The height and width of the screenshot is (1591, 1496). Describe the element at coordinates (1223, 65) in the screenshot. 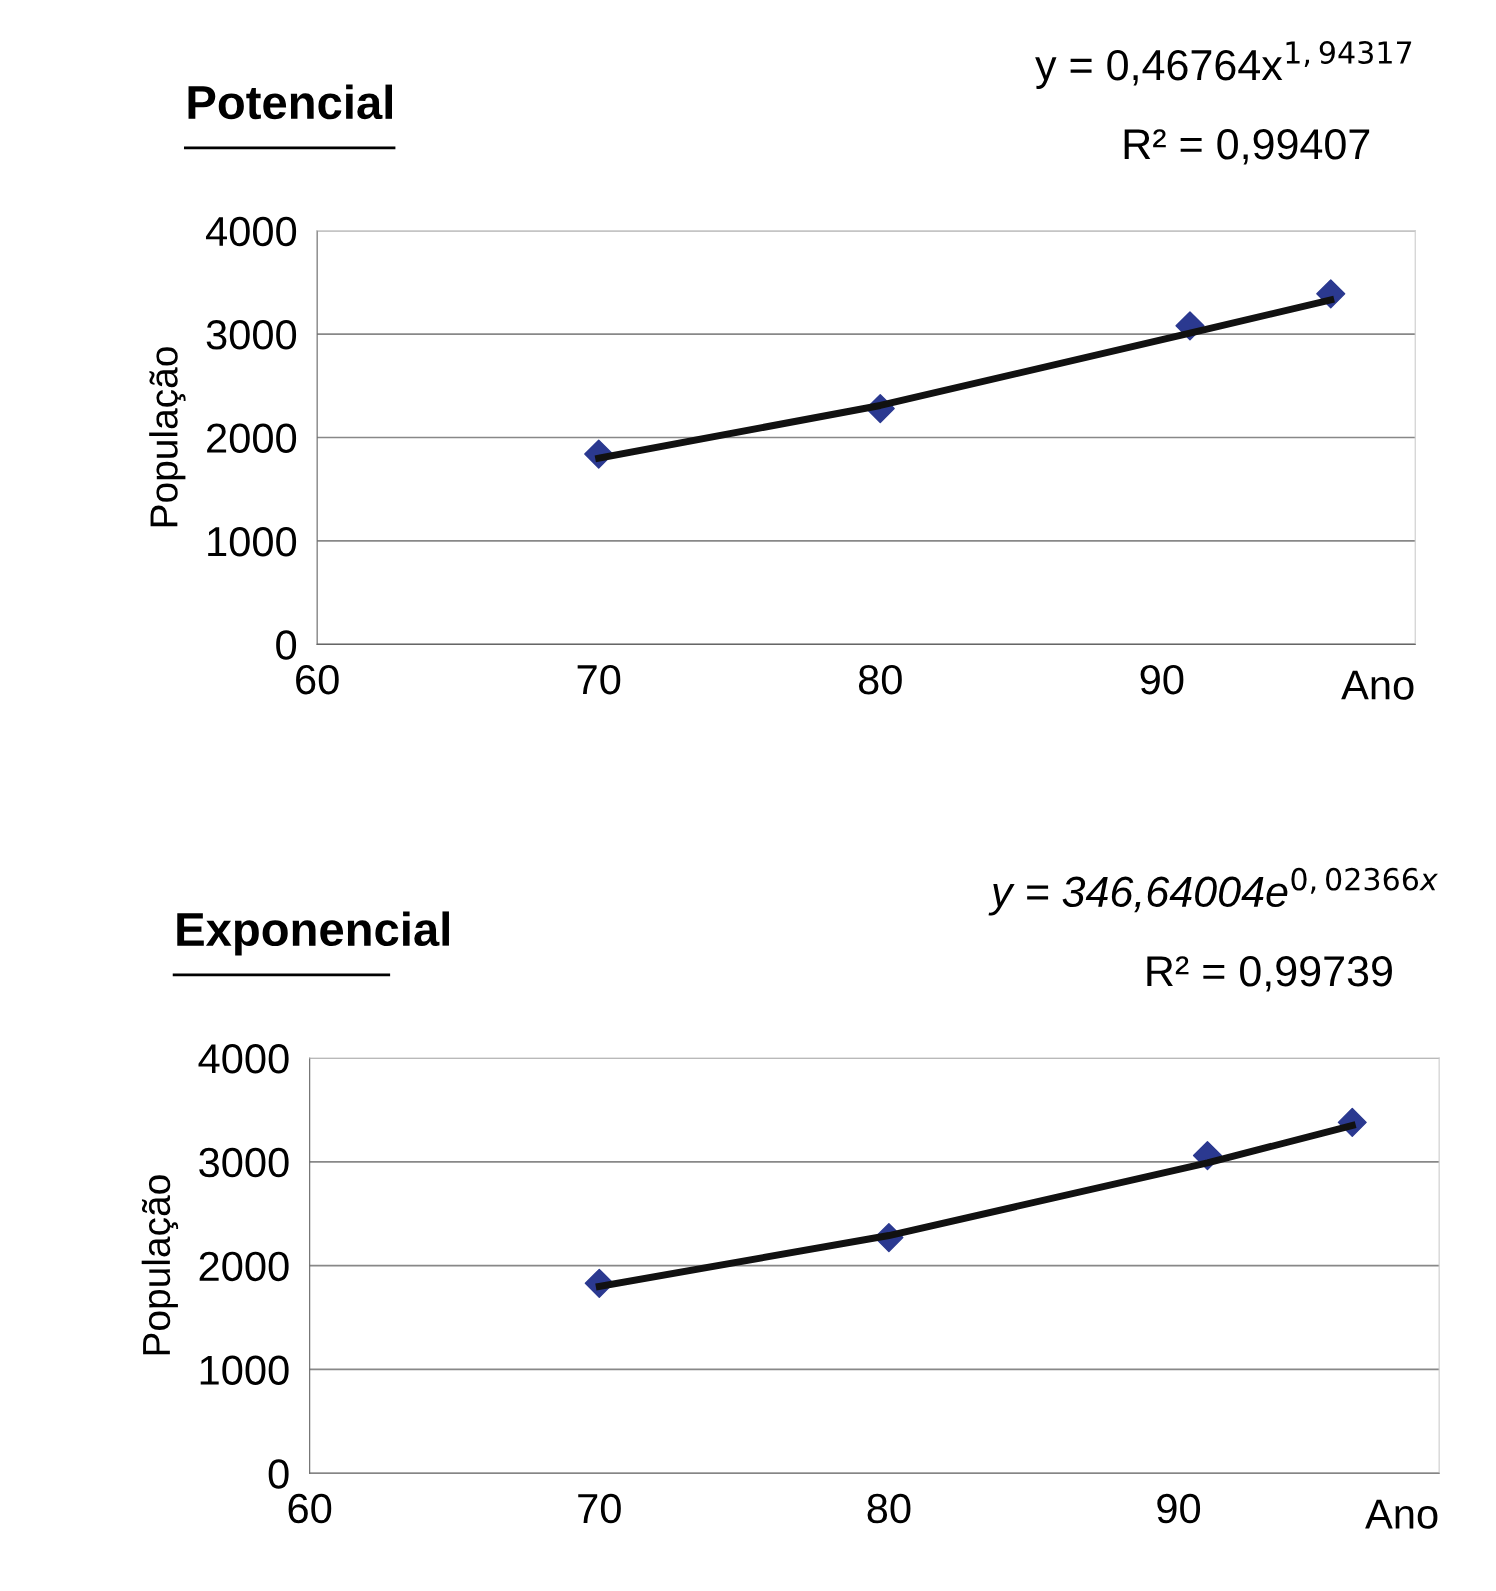

I see `text: y = 0,46764x$^{1,94317}$` at that location.